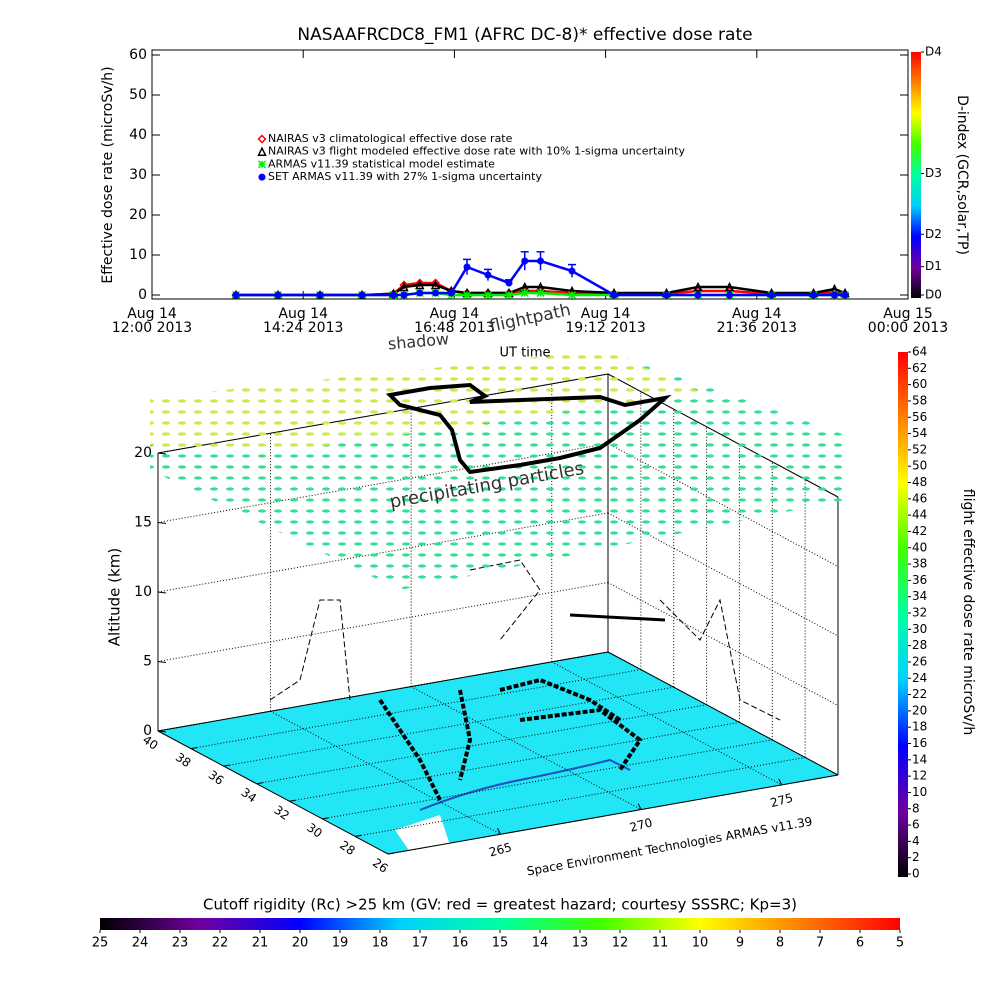 The height and width of the screenshot is (1000, 1000). Describe the element at coordinates (605, 328) in the screenshot. I see `x-tick-label: 19:12 2013` at that location.